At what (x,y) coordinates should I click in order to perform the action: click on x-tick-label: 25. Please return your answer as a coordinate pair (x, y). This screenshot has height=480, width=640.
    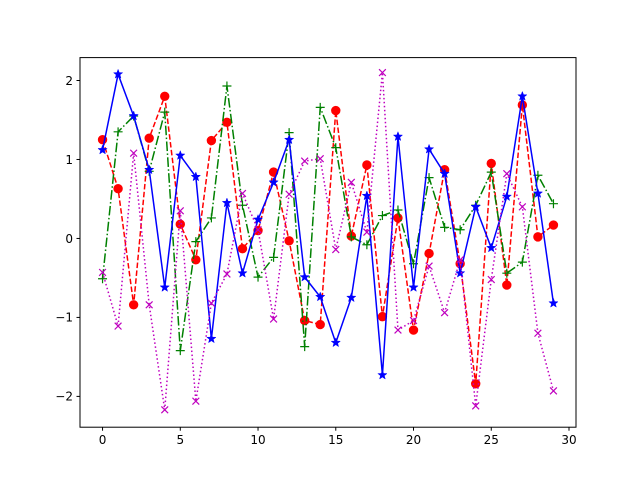
    Looking at the image, I should click on (491, 440).